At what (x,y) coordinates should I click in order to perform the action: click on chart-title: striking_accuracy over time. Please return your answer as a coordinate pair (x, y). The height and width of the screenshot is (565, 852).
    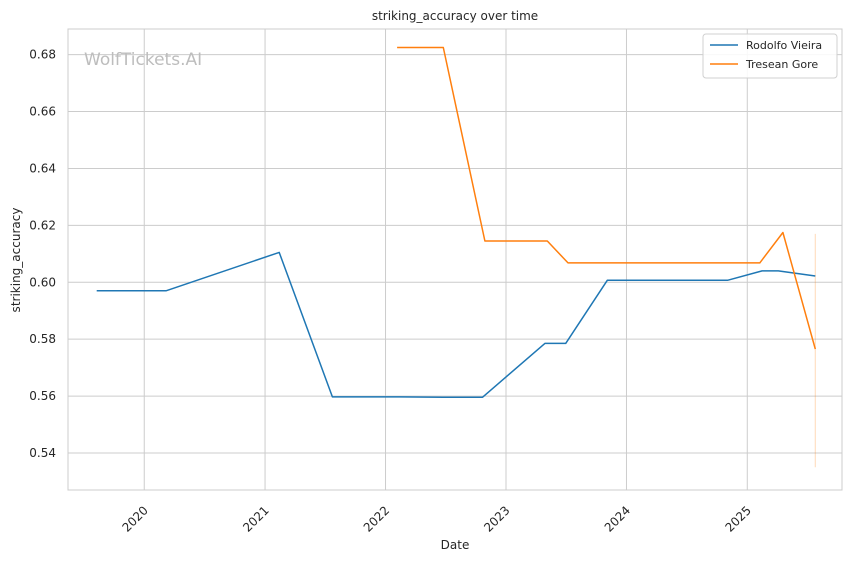
    Looking at the image, I should click on (455, 16).